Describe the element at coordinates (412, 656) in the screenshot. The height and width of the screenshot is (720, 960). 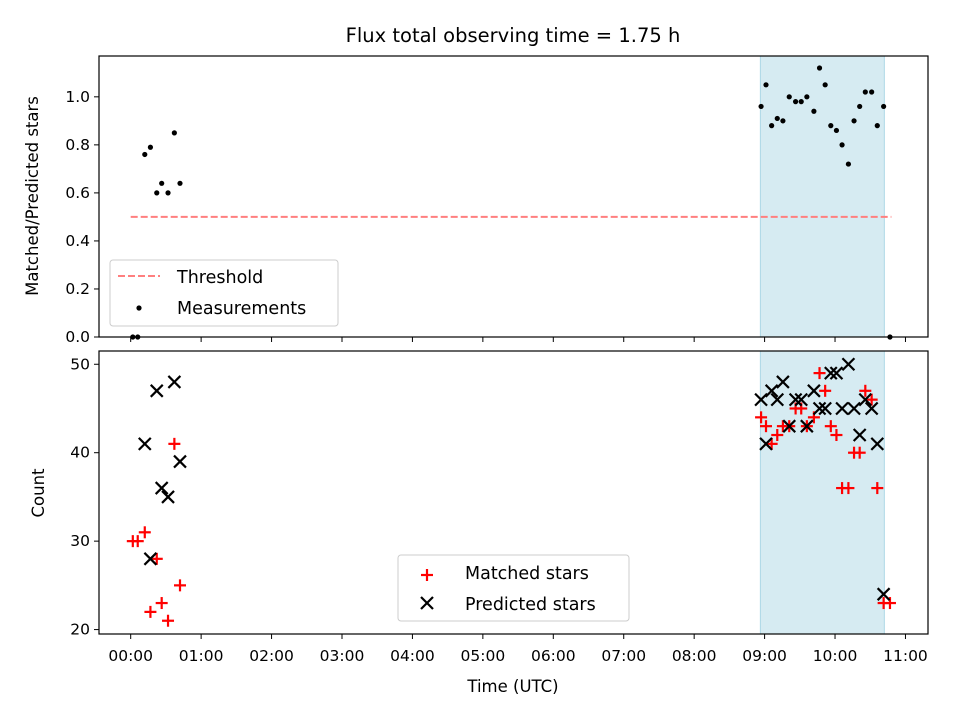
I see `xtick-label: 04:00` at that location.